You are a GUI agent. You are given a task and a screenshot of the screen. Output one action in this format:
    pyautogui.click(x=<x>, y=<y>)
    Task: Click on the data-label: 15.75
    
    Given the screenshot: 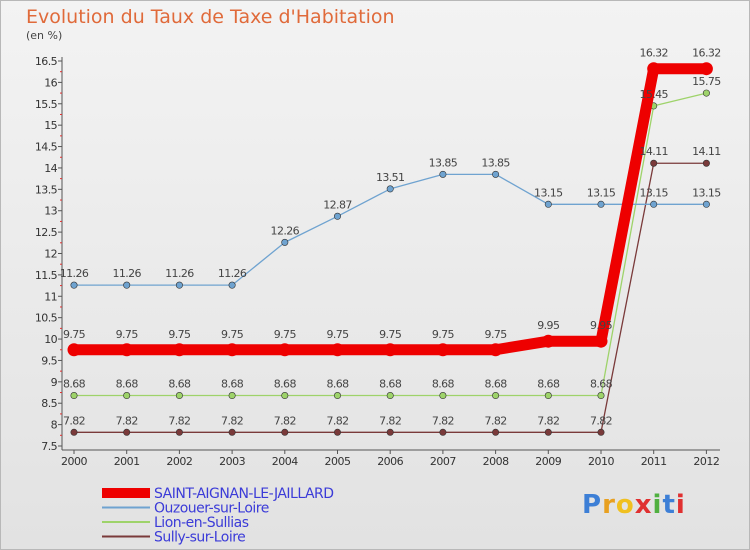 What is the action you would take?
    pyautogui.click(x=706, y=81)
    